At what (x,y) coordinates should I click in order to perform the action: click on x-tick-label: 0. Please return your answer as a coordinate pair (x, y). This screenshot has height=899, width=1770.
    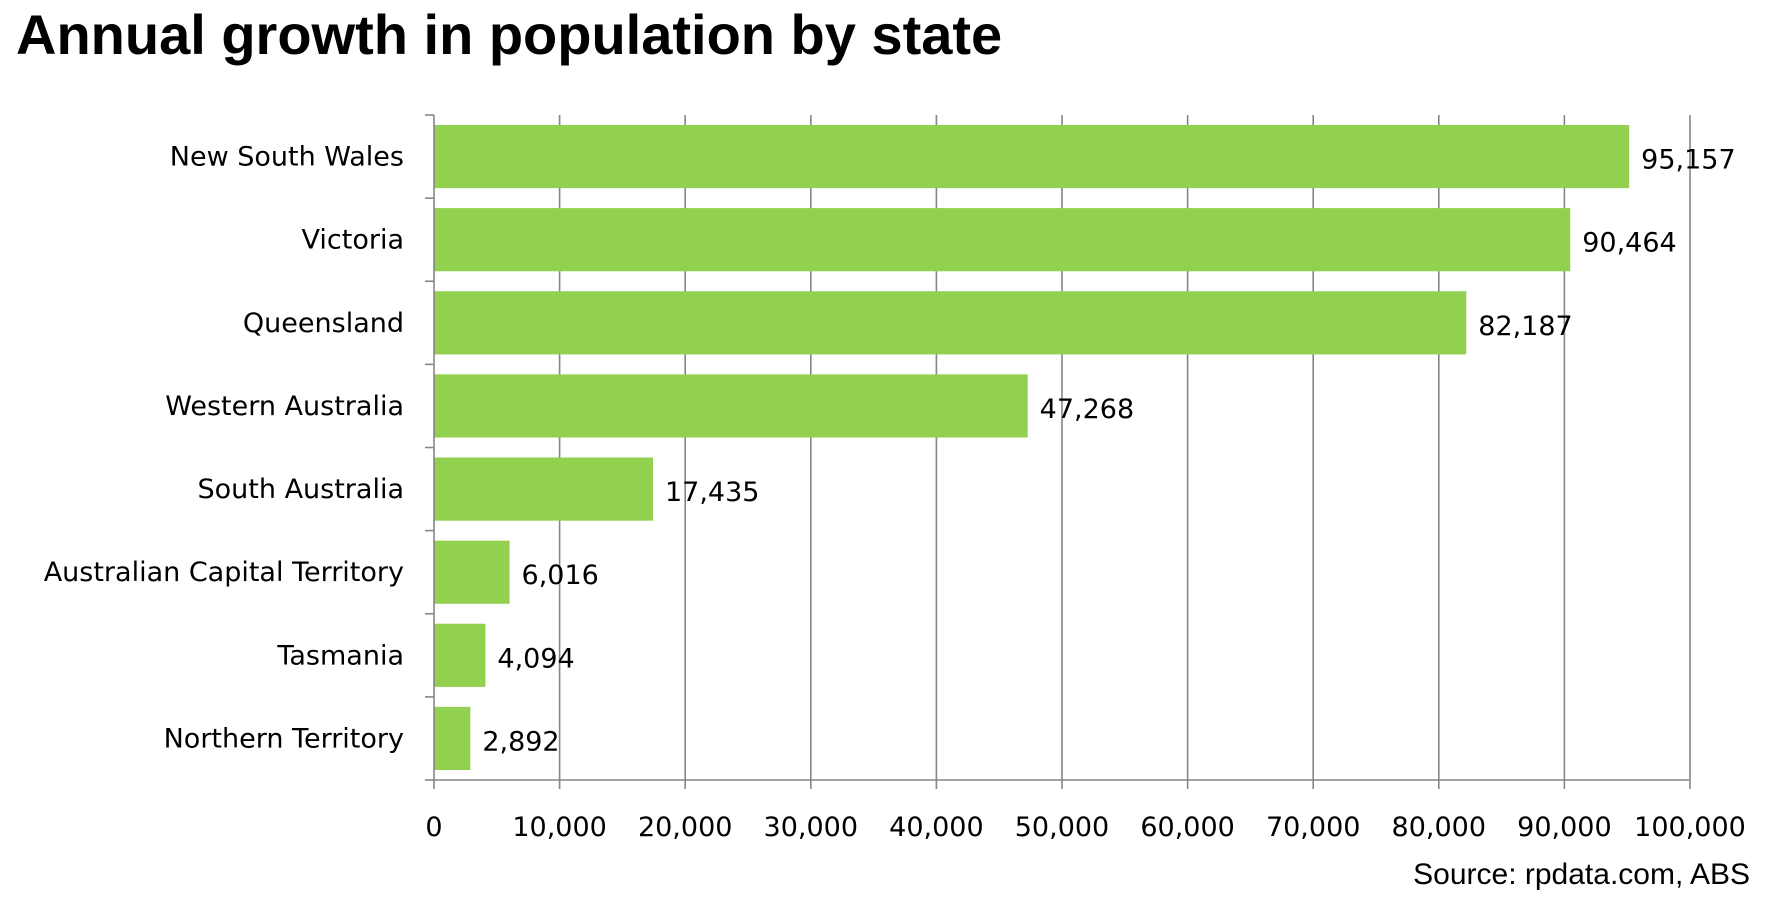
    Looking at the image, I should click on (433, 827).